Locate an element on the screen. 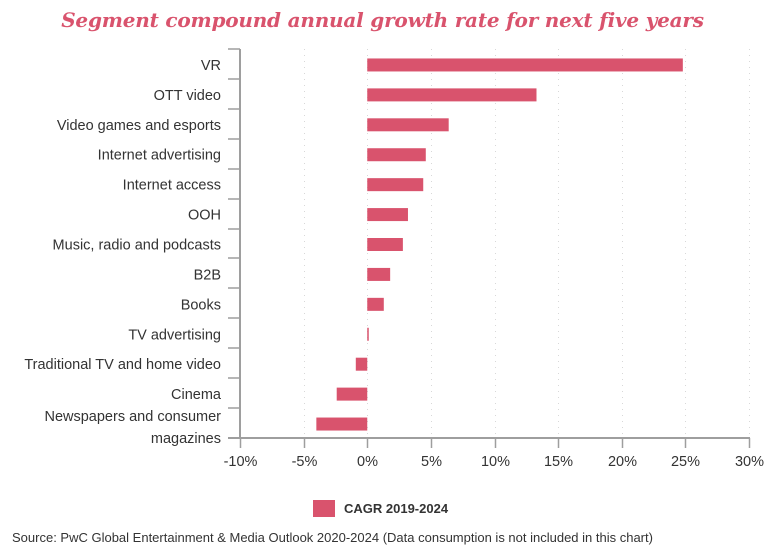 The width and height of the screenshot is (765, 553). category-label: Internet access is located at coordinates (172, 186).